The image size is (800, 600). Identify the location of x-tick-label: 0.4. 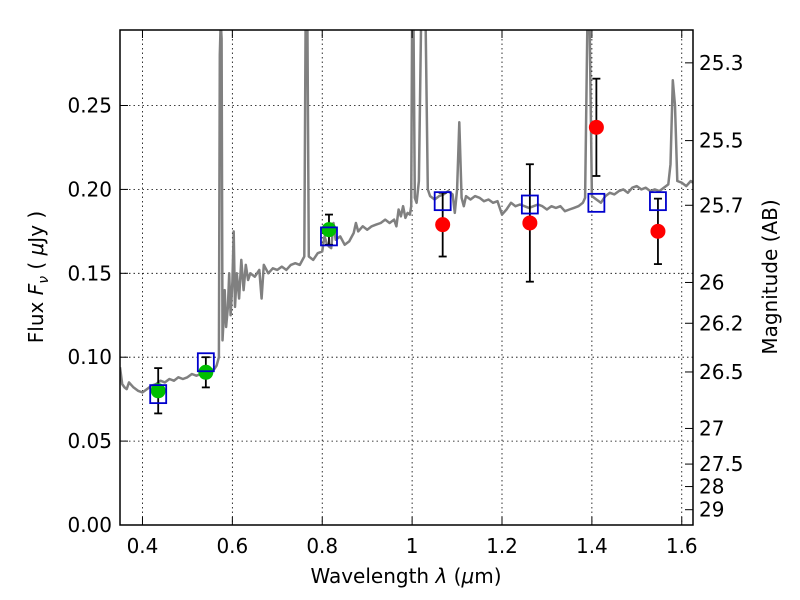
(143, 546).